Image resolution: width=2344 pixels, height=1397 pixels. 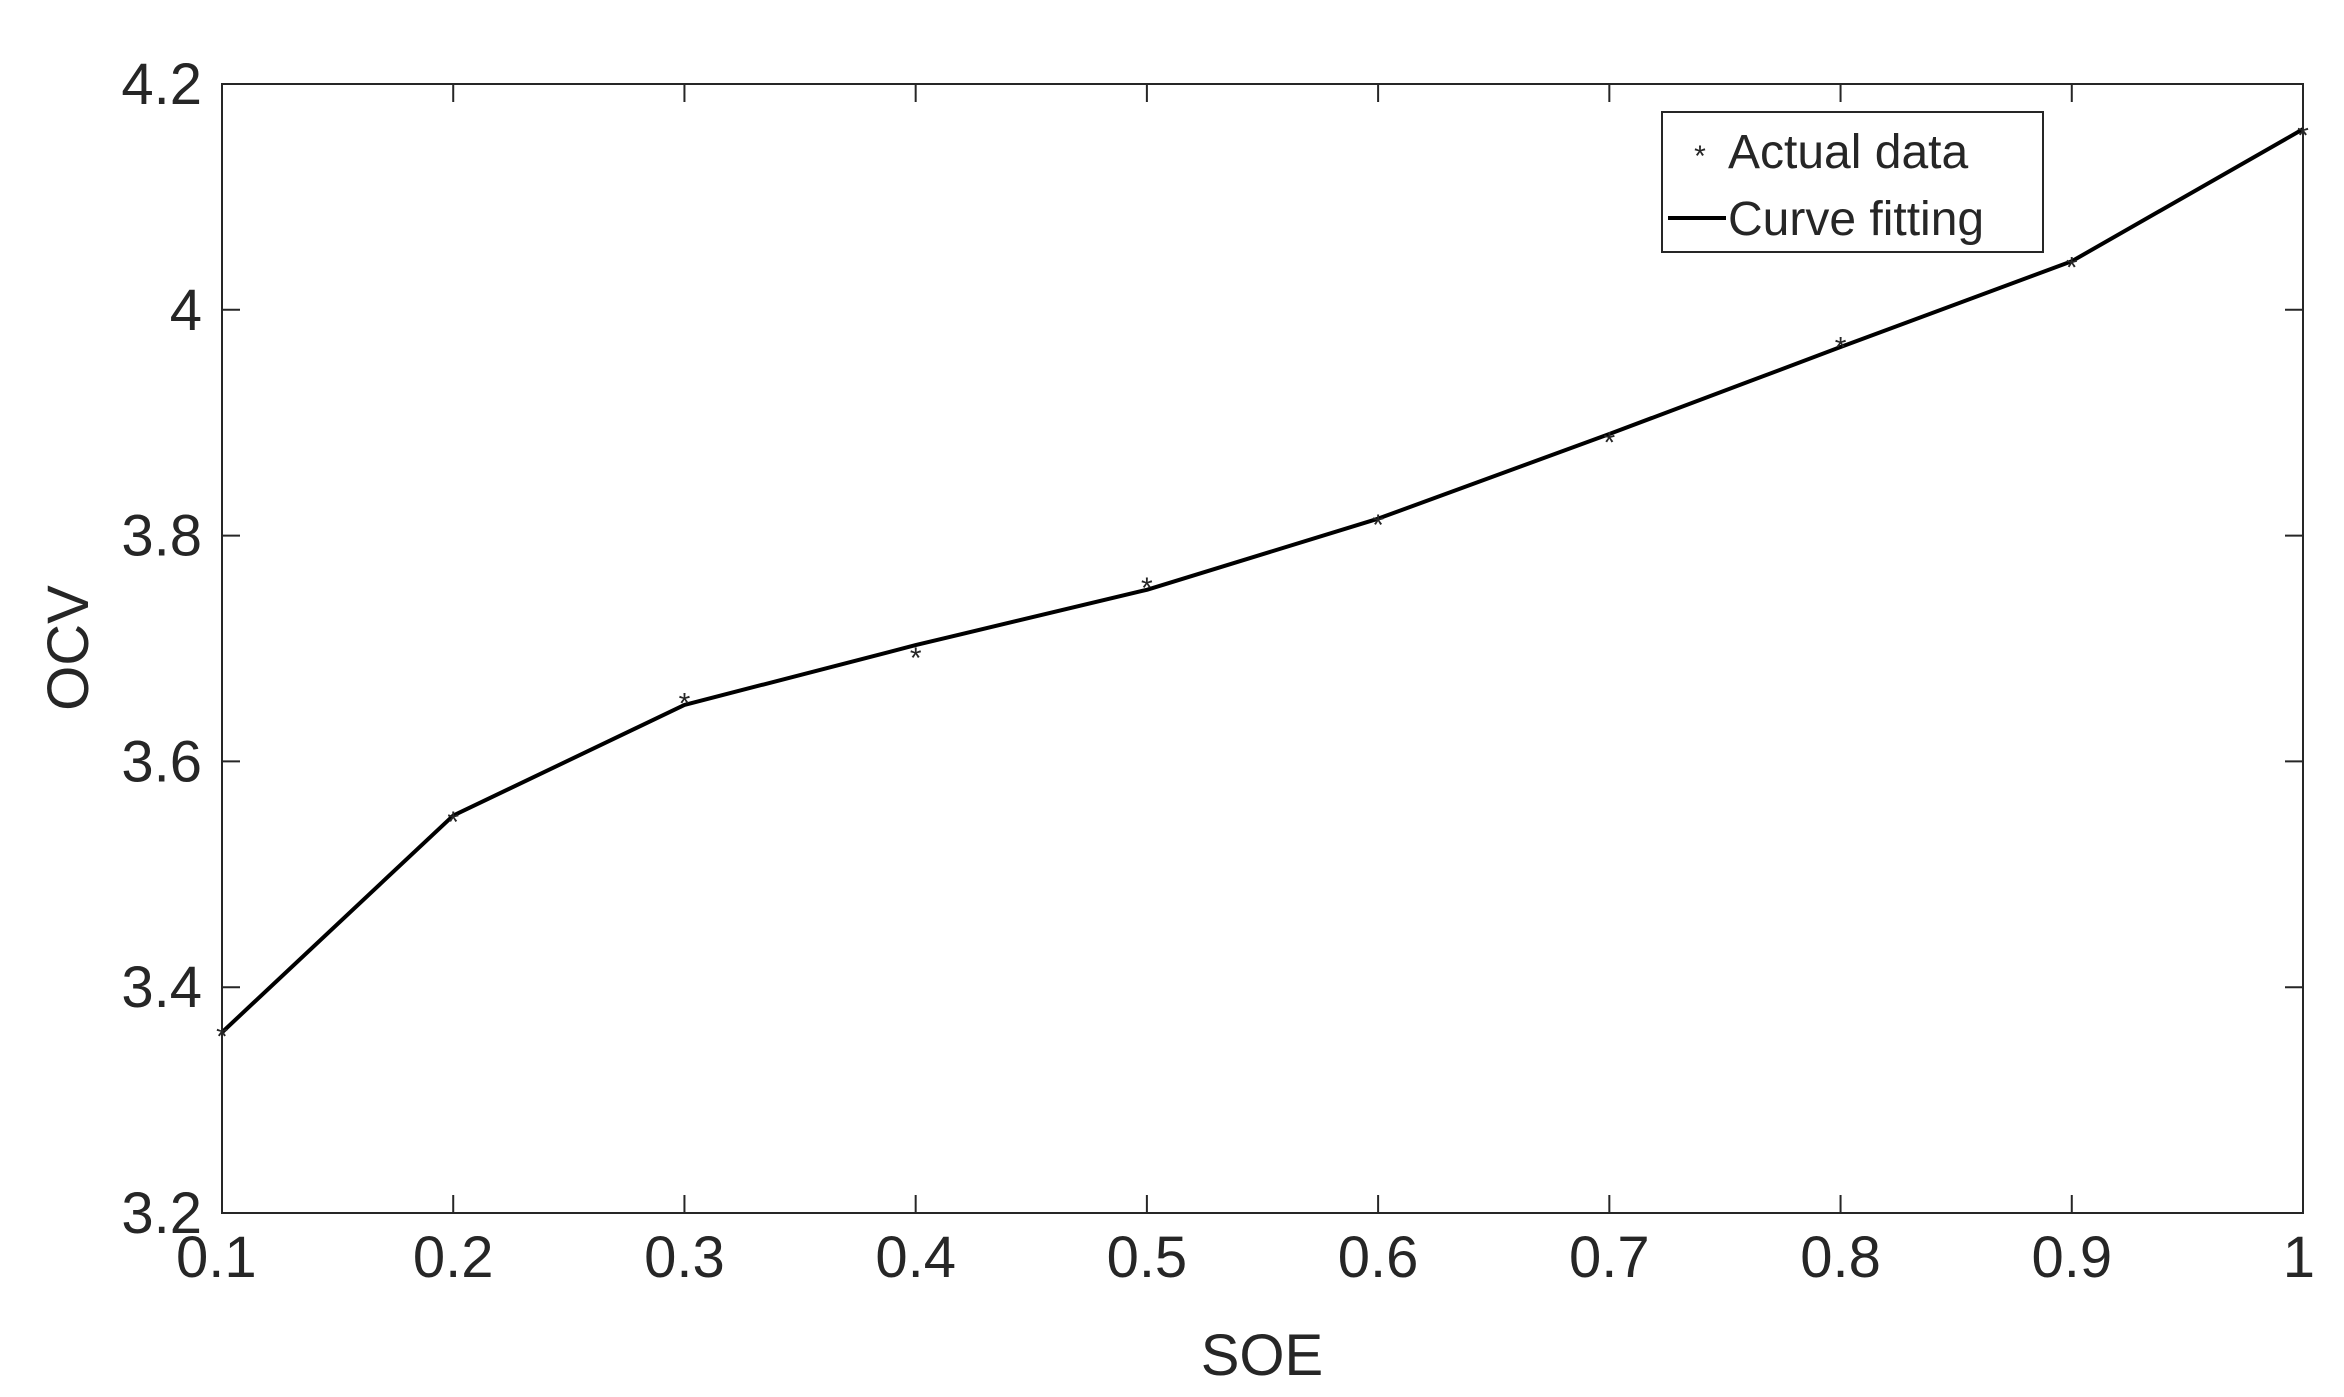 I want to click on legend-marker-icon: *, so click(x=1700, y=156).